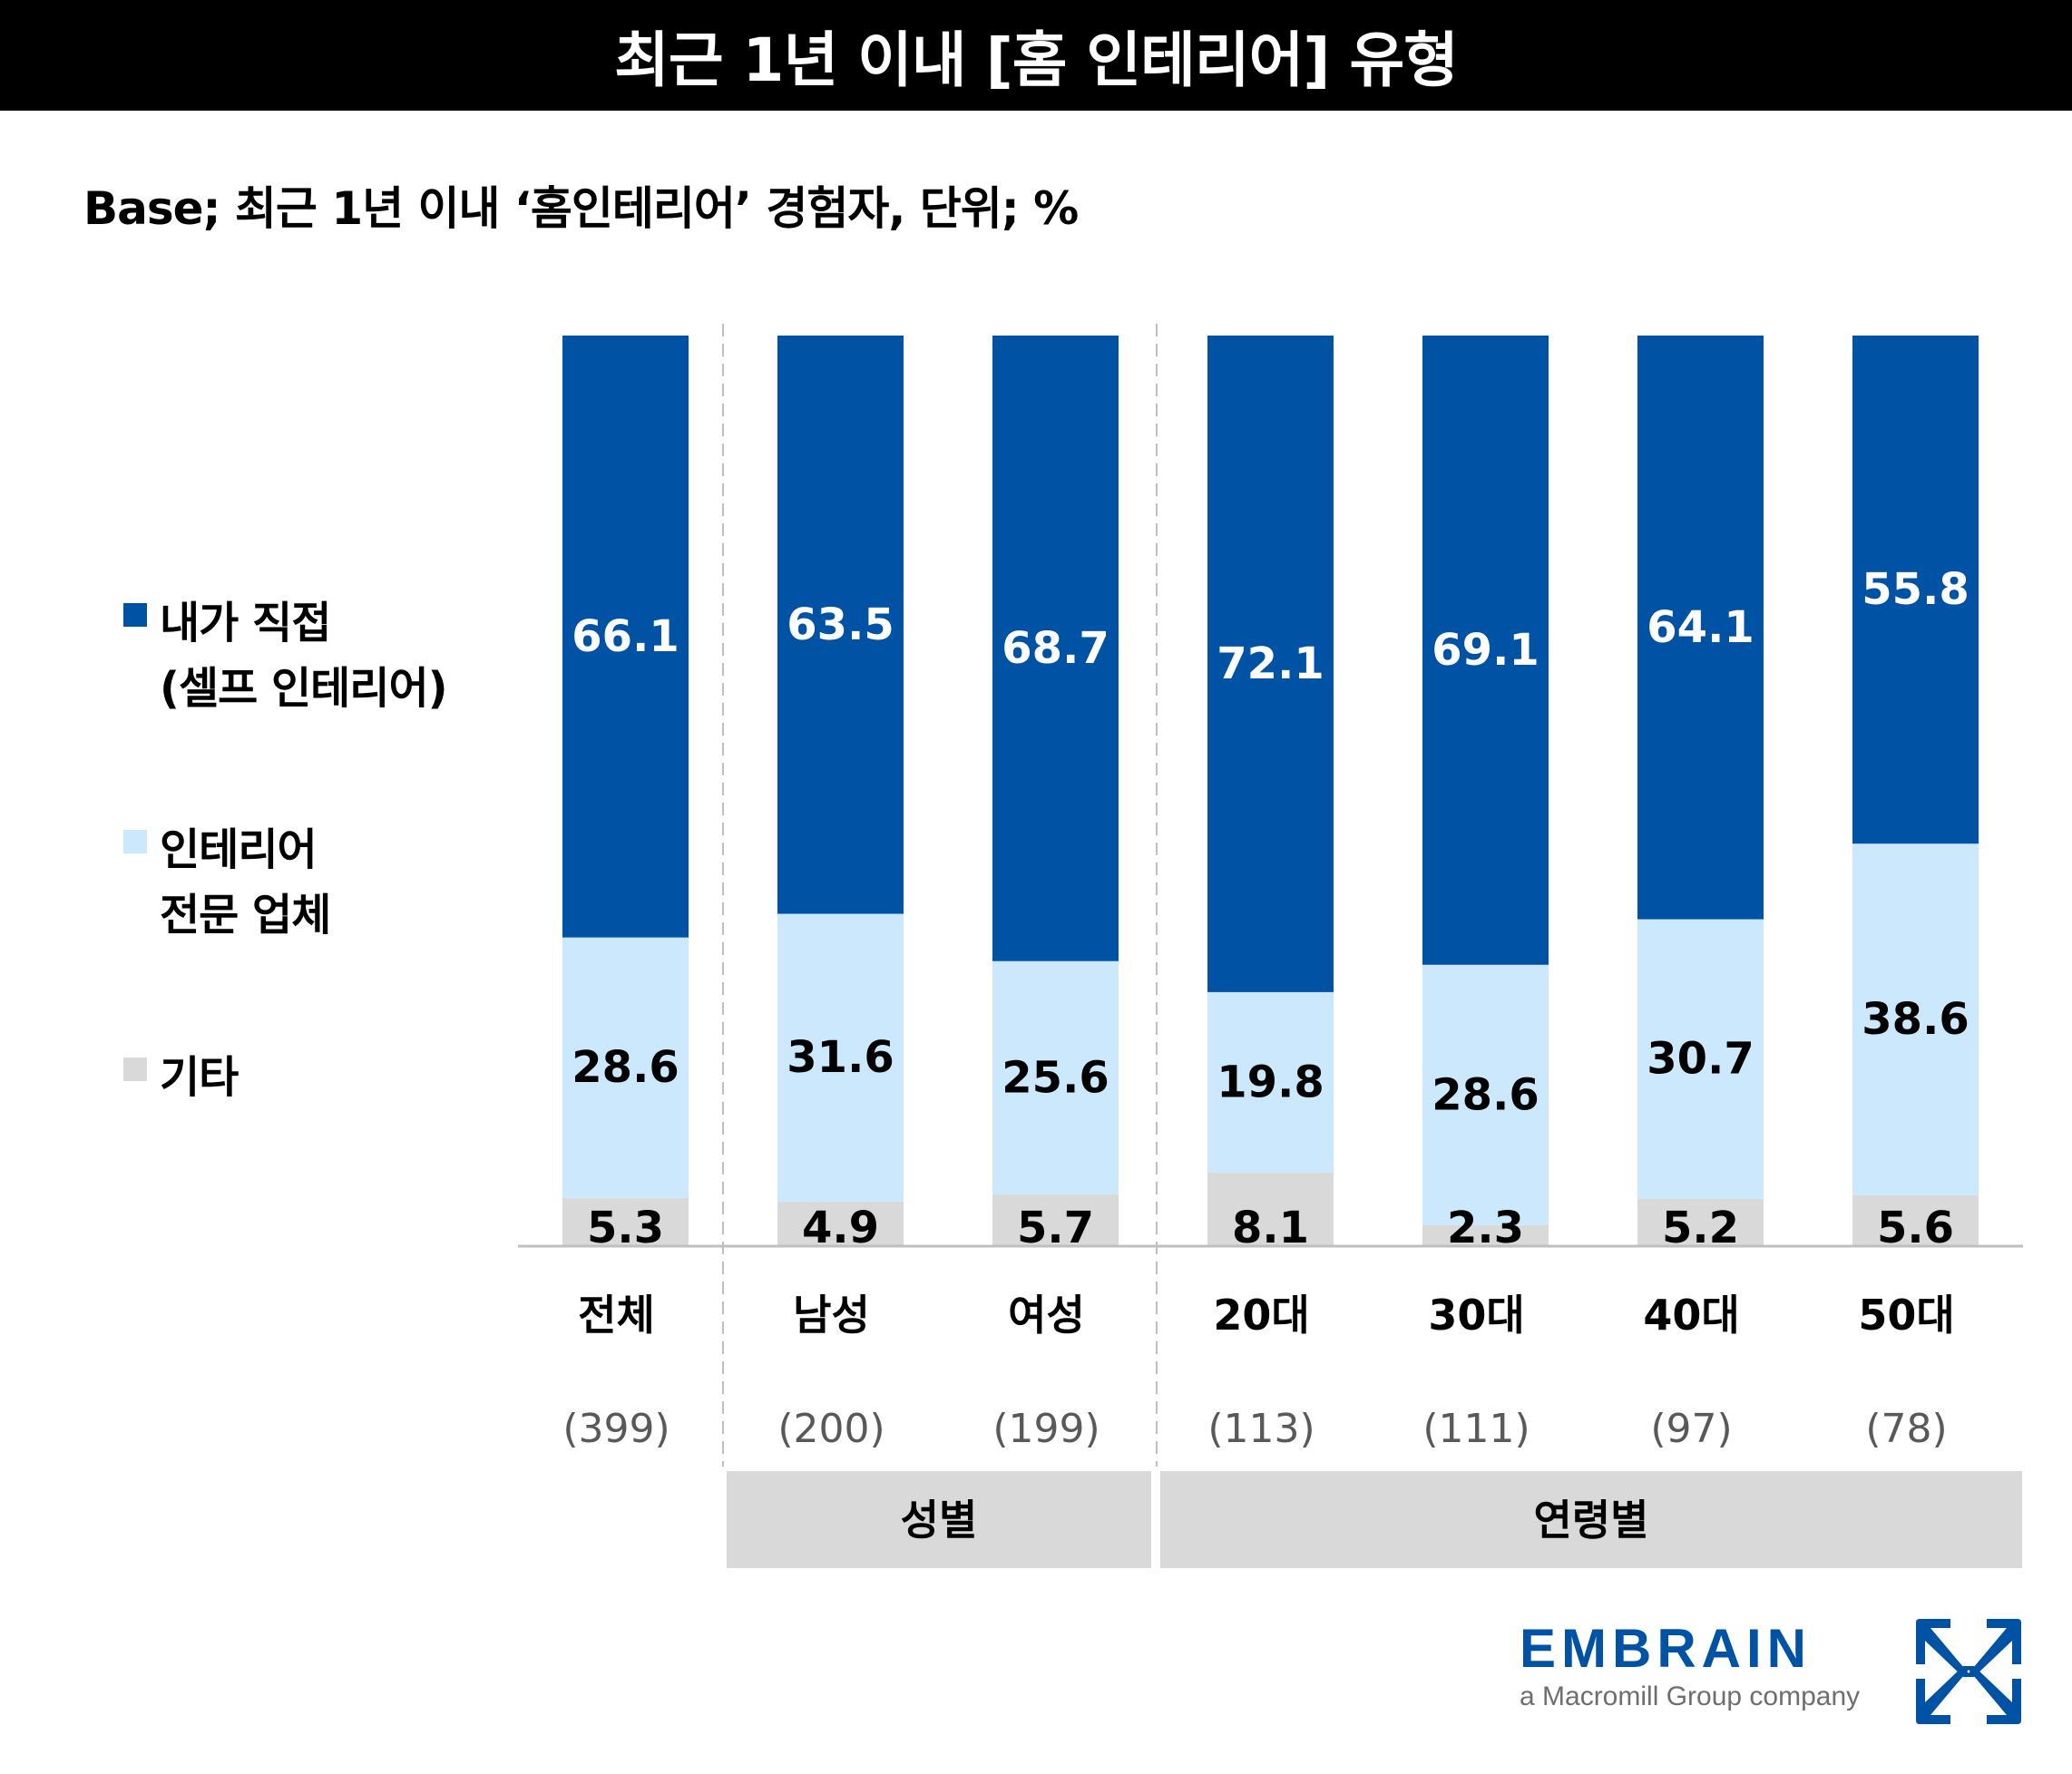  I want to click on data-label-professional-1: 31.6, so click(840, 1057).